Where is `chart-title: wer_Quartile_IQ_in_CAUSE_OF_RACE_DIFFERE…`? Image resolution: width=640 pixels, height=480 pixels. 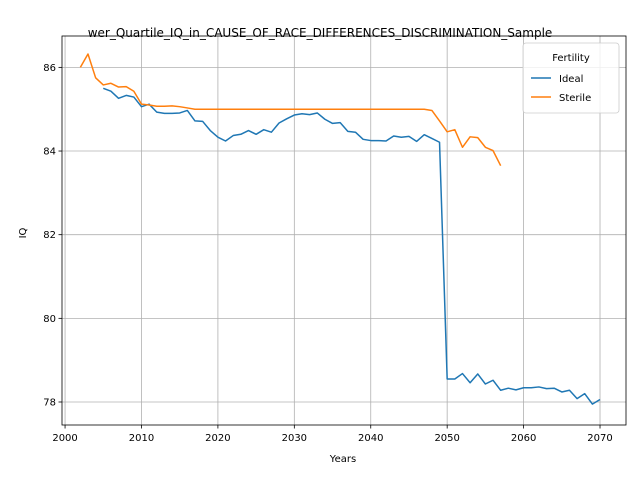
chart-title: wer_Quartile_IQ_in_CAUSE_OF_RACE_DIFFERE… is located at coordinates (320, 33).